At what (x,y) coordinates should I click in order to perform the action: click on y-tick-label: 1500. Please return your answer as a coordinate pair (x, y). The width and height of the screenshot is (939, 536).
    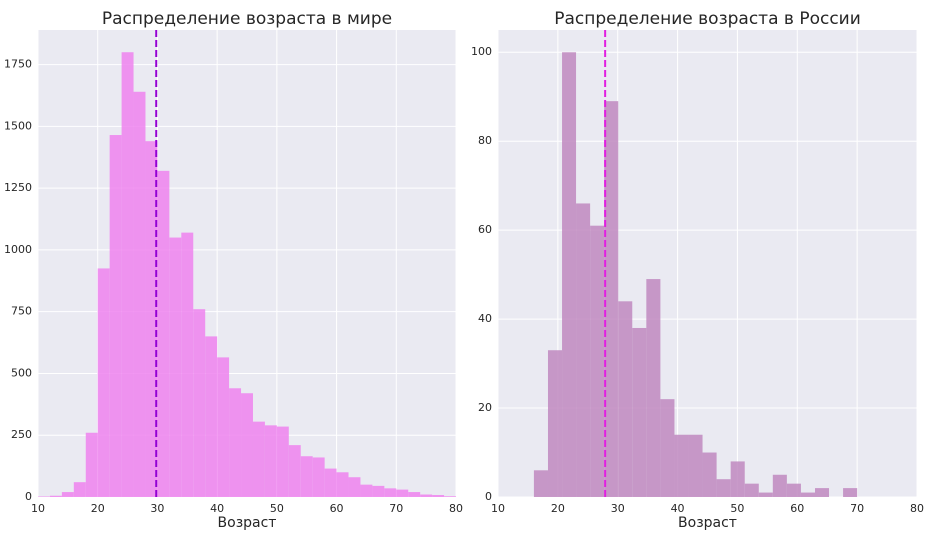
    Looking at the image, I should click on (18, 125).